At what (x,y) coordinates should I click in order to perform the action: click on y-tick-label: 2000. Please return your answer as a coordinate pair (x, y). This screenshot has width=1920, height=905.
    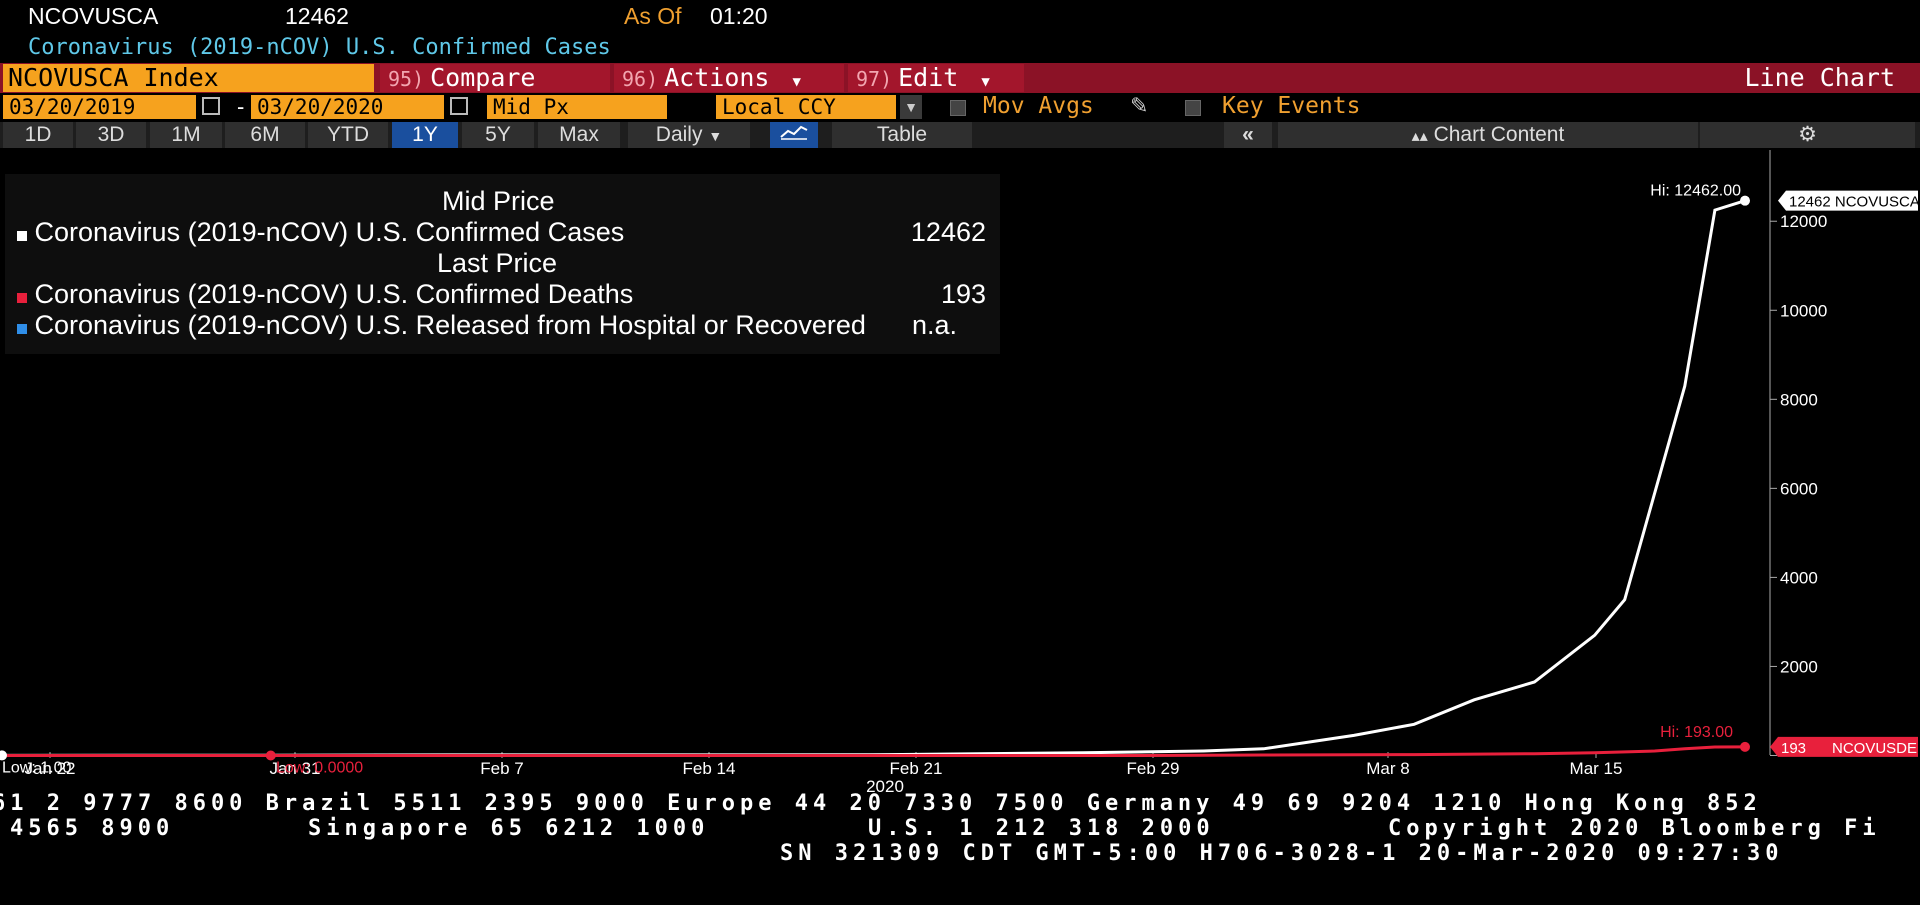
    Looking at the image, I should click on (1799, 666).